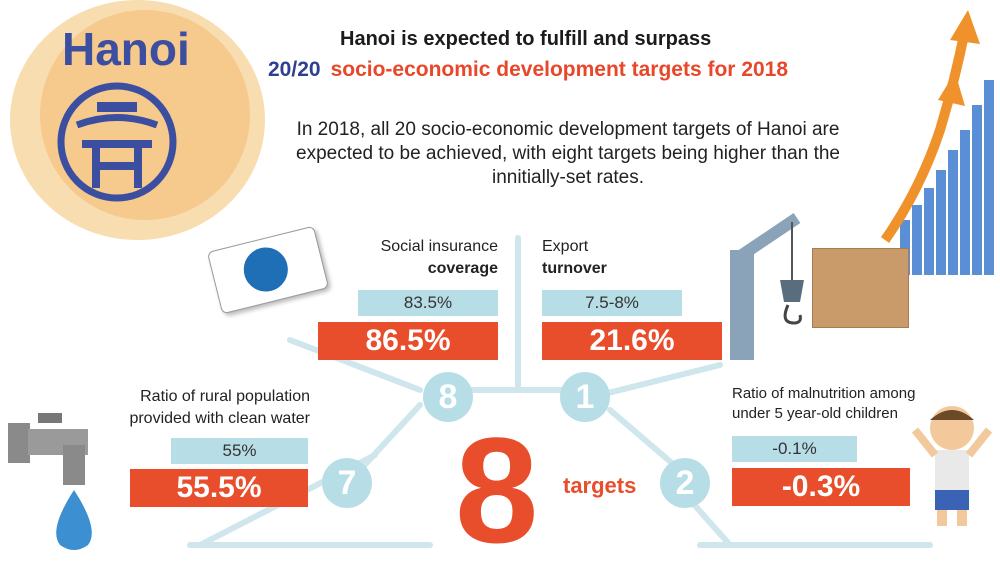  What do you see at coordinates (219, 418) in the screenshot?
I see `target-7-label-line2: provided with clean water` at bounding box center [219, 418].